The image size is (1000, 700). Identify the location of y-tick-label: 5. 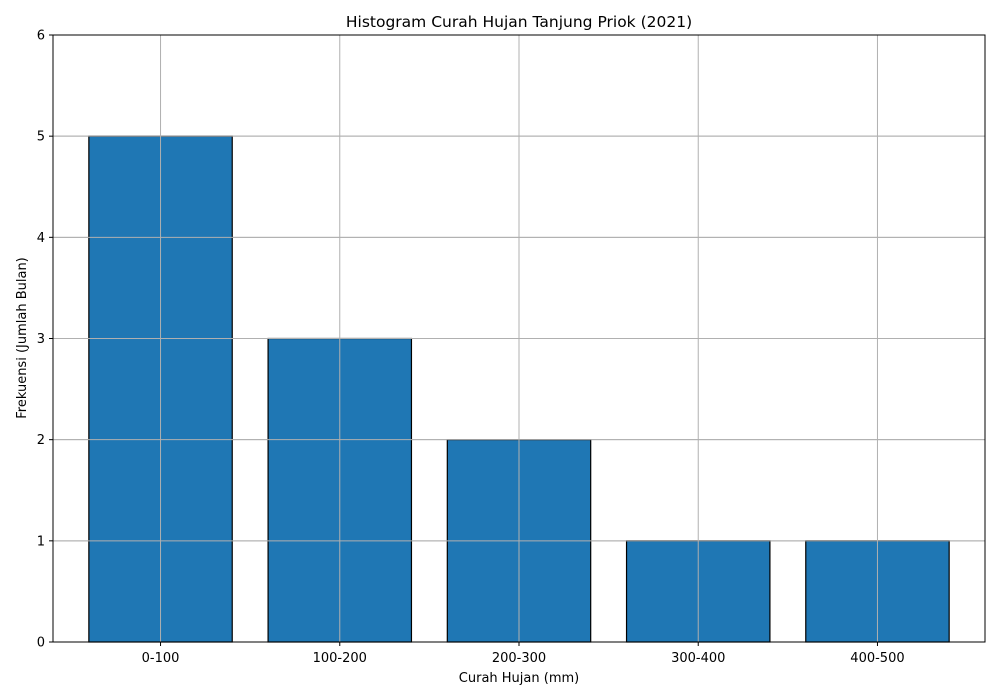
(41, 137).